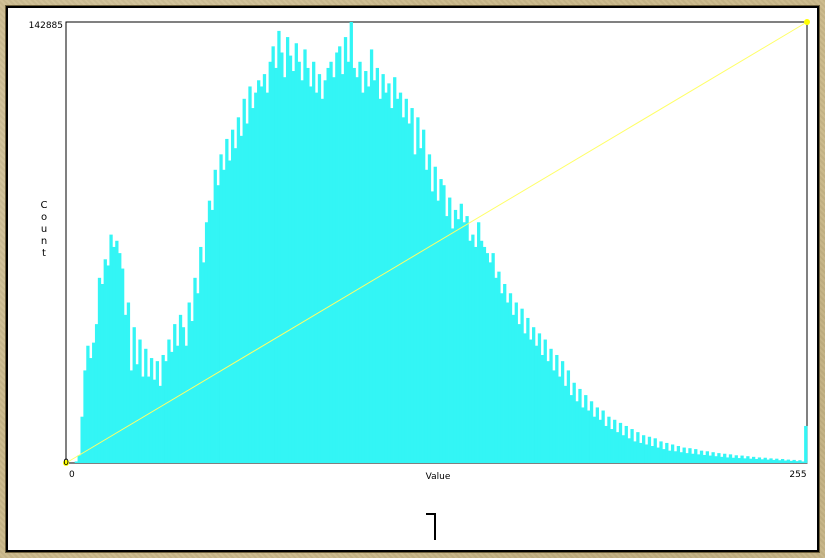 The width and height of the screenshot is (825, 558). I want to click on x-tick-max: 255, so click(797, 475).